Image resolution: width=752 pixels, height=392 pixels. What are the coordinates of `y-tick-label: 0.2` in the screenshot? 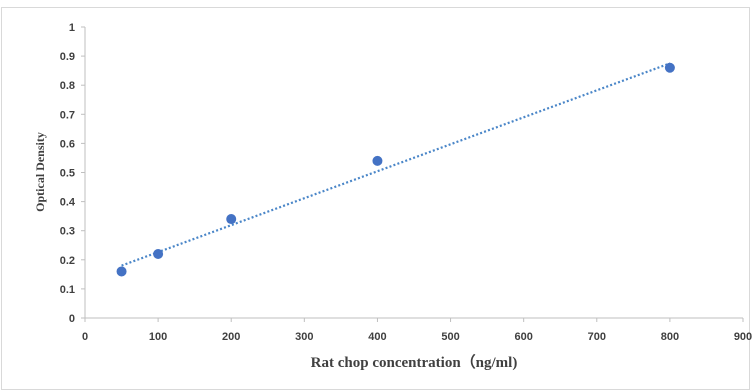 It's located at (67, 261).